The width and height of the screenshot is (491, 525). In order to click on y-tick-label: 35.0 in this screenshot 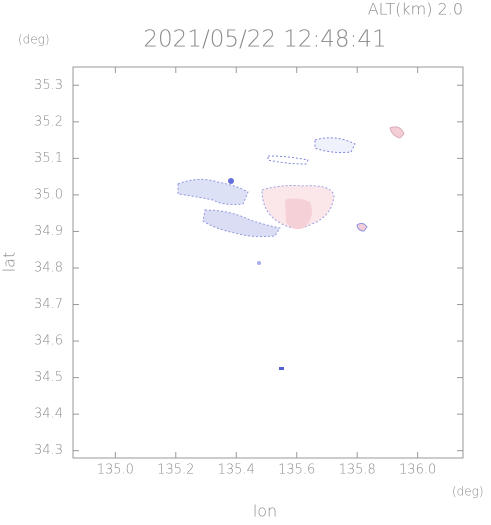, I will do `click(48, 194)`.